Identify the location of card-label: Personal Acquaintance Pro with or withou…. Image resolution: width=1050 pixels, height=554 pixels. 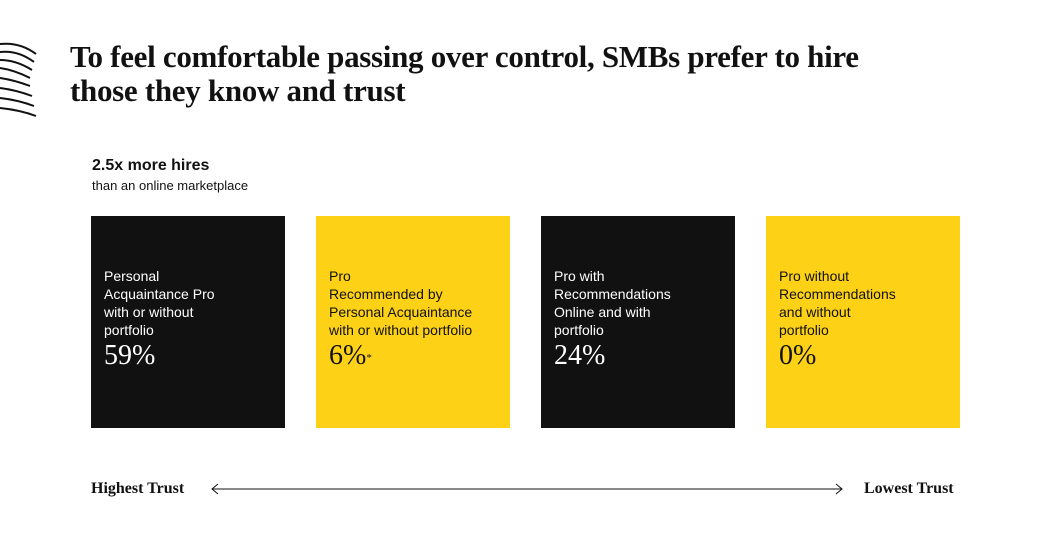
(159, 303).